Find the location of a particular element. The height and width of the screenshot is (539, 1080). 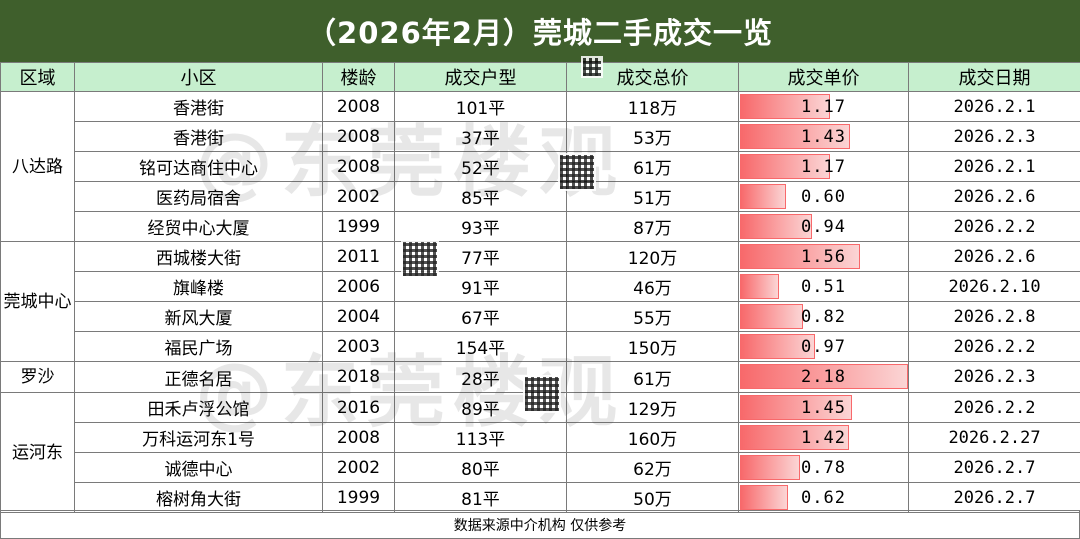

column-header-community: 小区 is located at coordinates (198, 77).